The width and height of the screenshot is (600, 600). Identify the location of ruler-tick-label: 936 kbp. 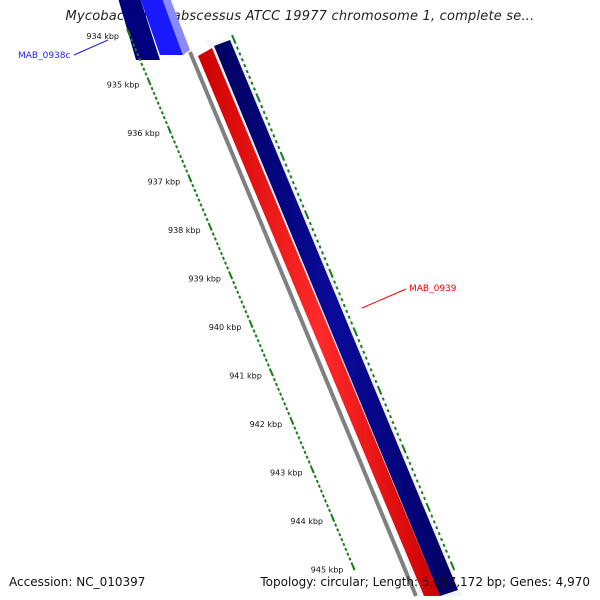
(143, 133).